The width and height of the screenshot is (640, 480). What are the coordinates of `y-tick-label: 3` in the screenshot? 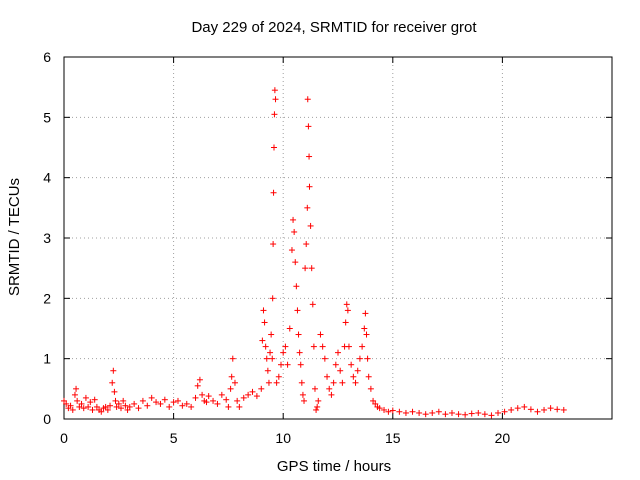 It's located at (47, 238).